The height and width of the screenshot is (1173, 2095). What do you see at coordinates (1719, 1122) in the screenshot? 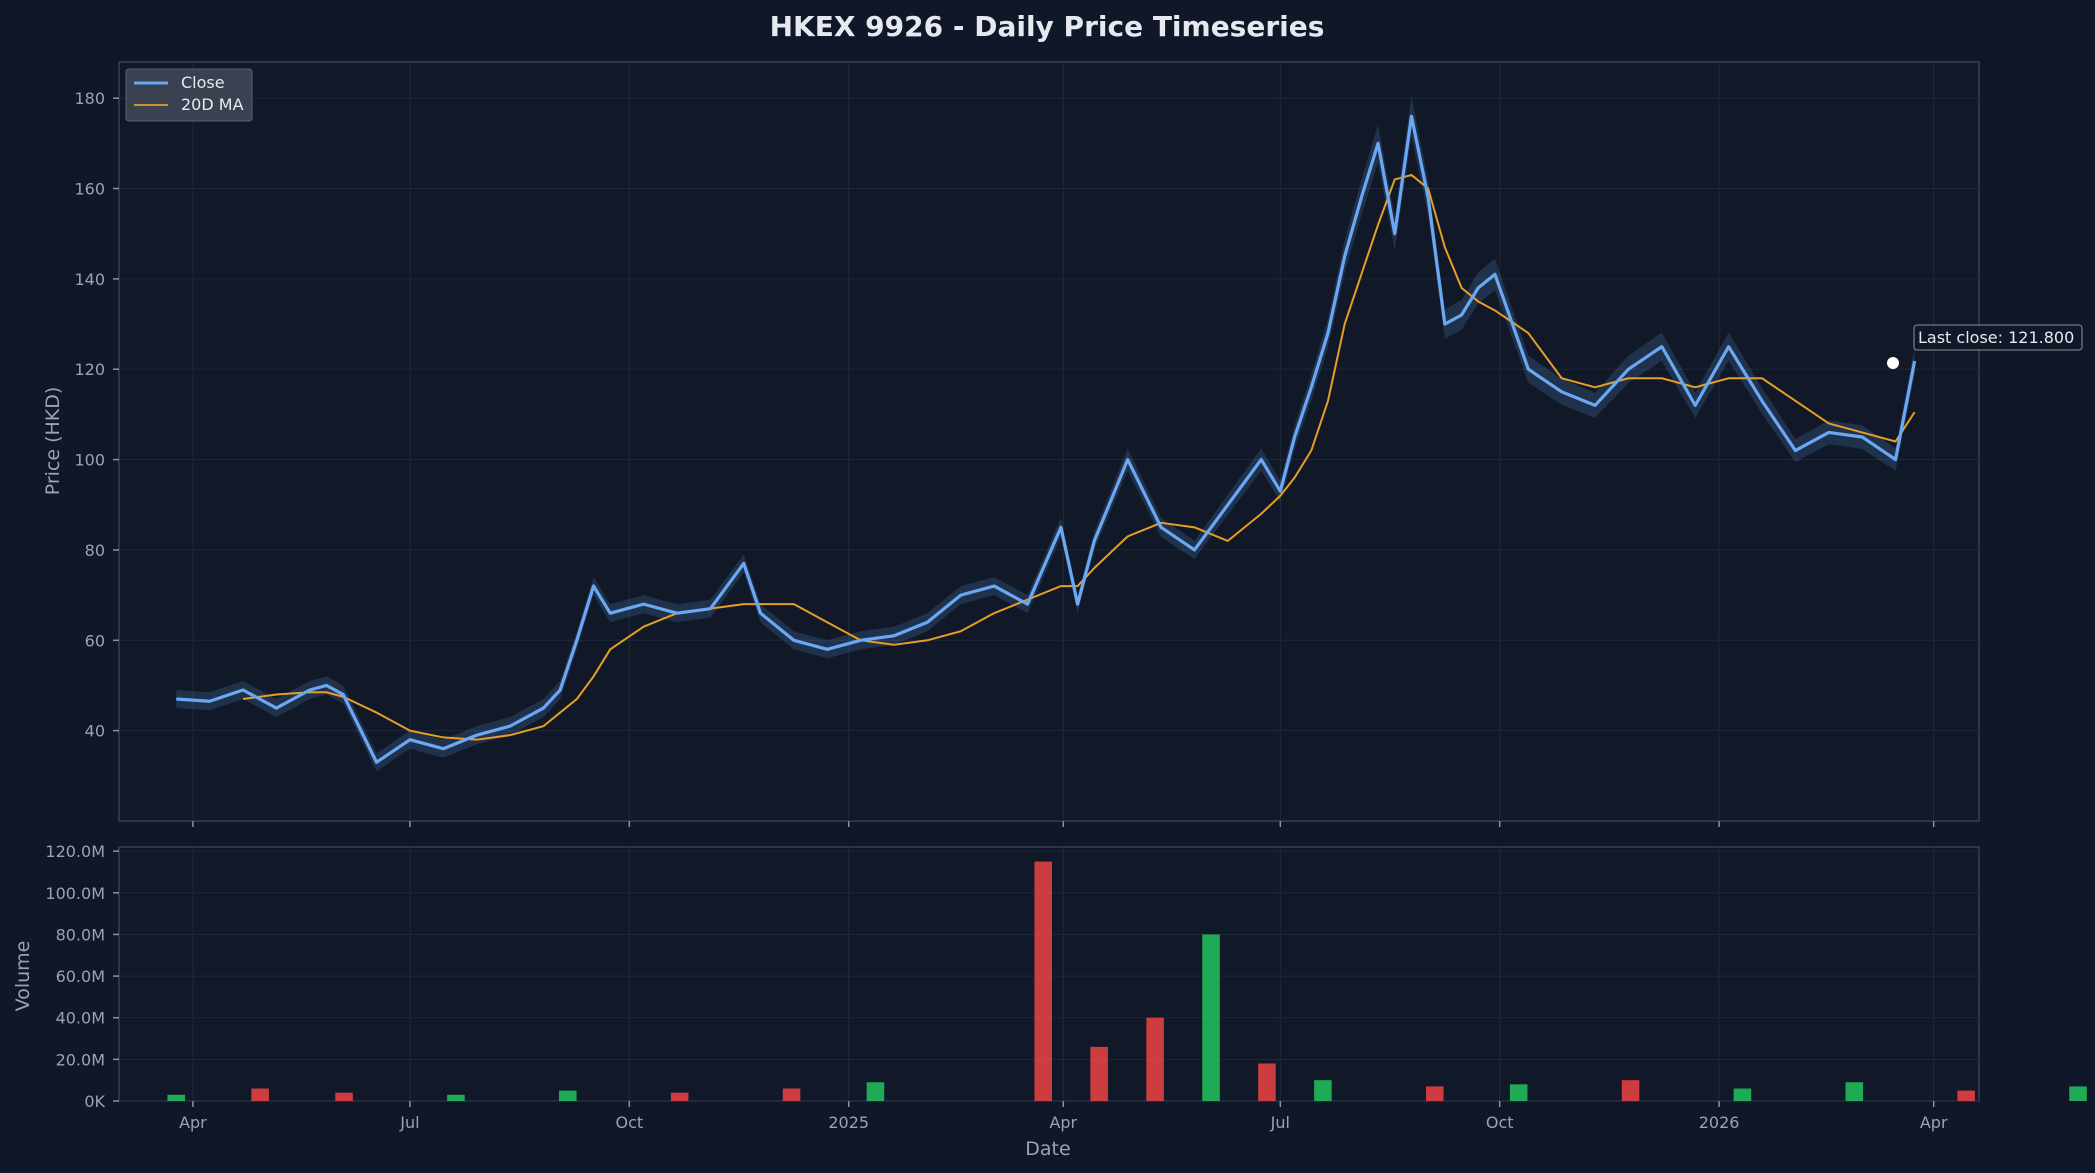
I see `x-tick-label: 2026` at bounding box center [1719, 1122].